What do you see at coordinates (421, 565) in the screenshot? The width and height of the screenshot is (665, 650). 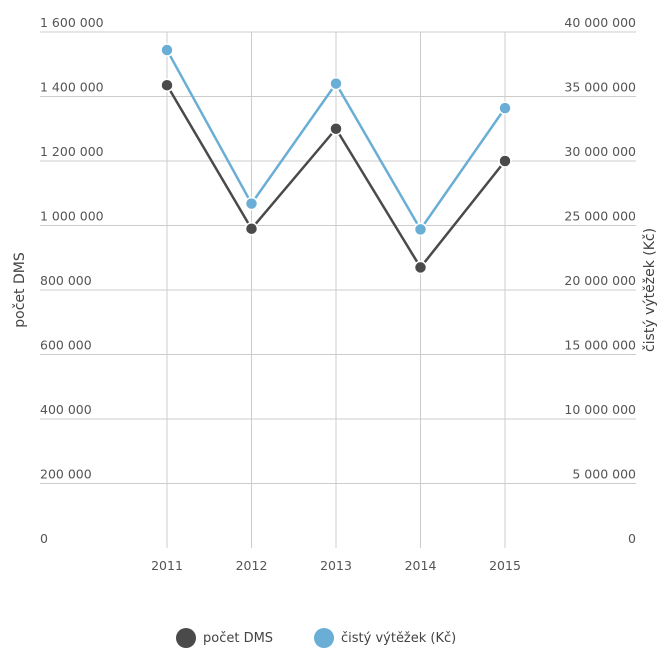 I see `x-tick-label: 2014` at bounding box center [421, 565].